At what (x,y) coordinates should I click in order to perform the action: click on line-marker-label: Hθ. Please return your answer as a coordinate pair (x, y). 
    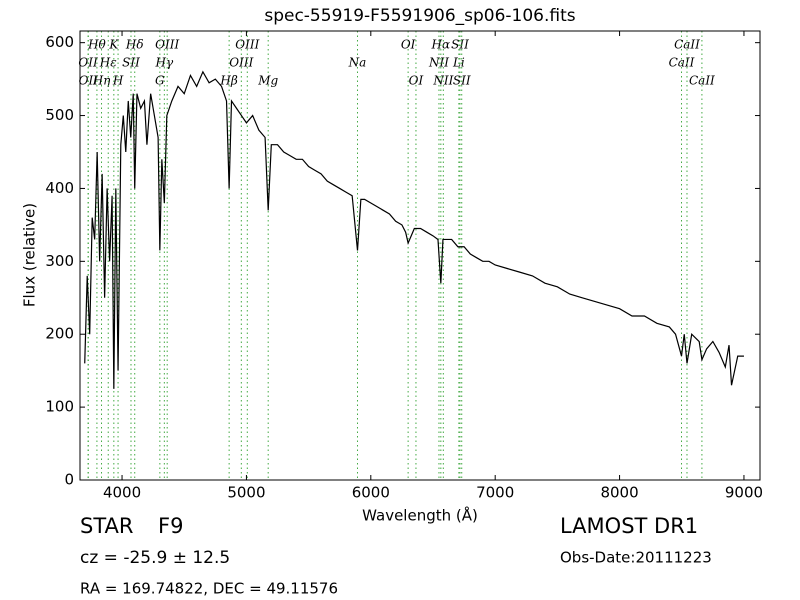
    Looking at the image, I should click on (96, 45).